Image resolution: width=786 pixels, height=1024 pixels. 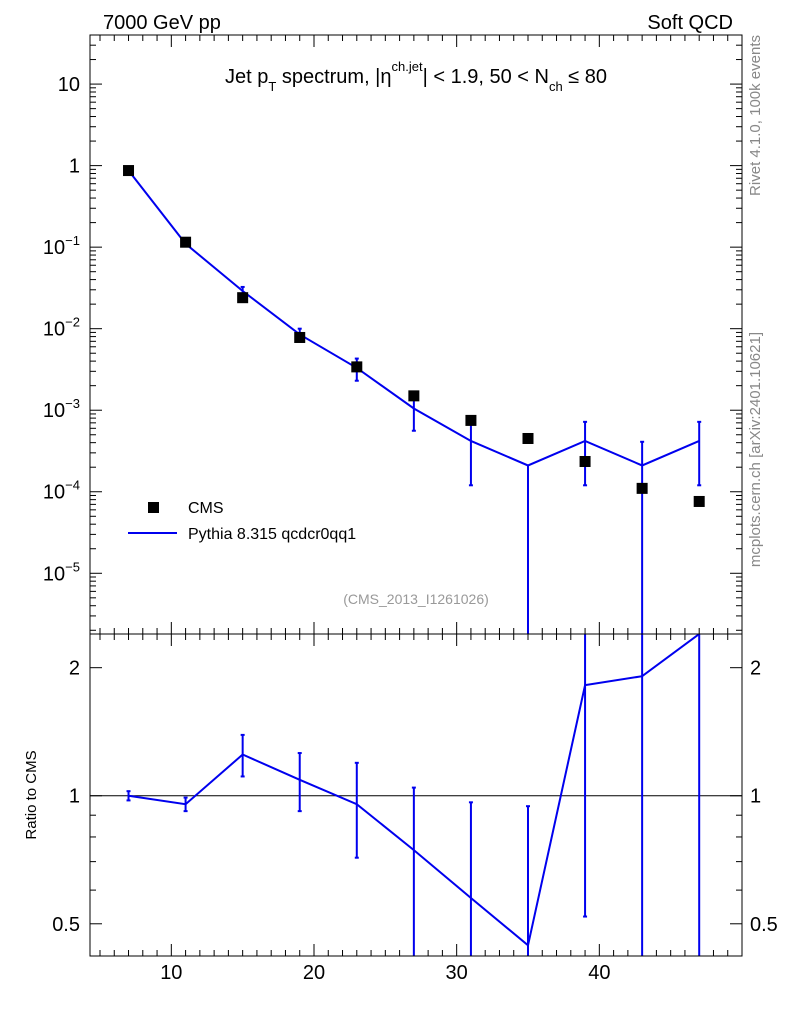 What do you see at coordinates (556, 86) in the screenshot?
I see `title-nch-subscript: ch` at bounding box center [556, 86].